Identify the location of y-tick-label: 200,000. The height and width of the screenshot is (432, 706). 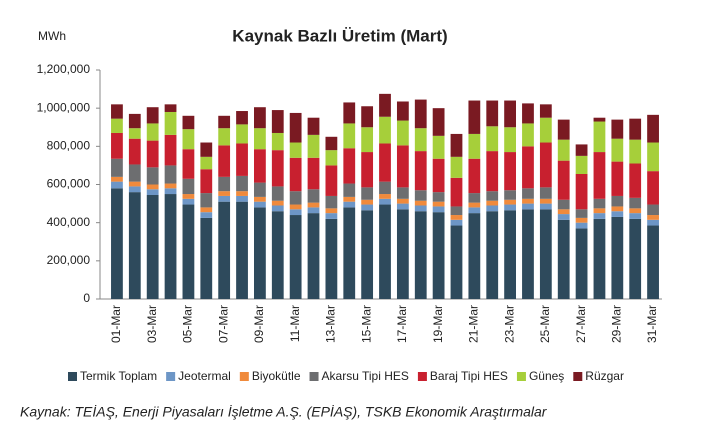
(69, 260).